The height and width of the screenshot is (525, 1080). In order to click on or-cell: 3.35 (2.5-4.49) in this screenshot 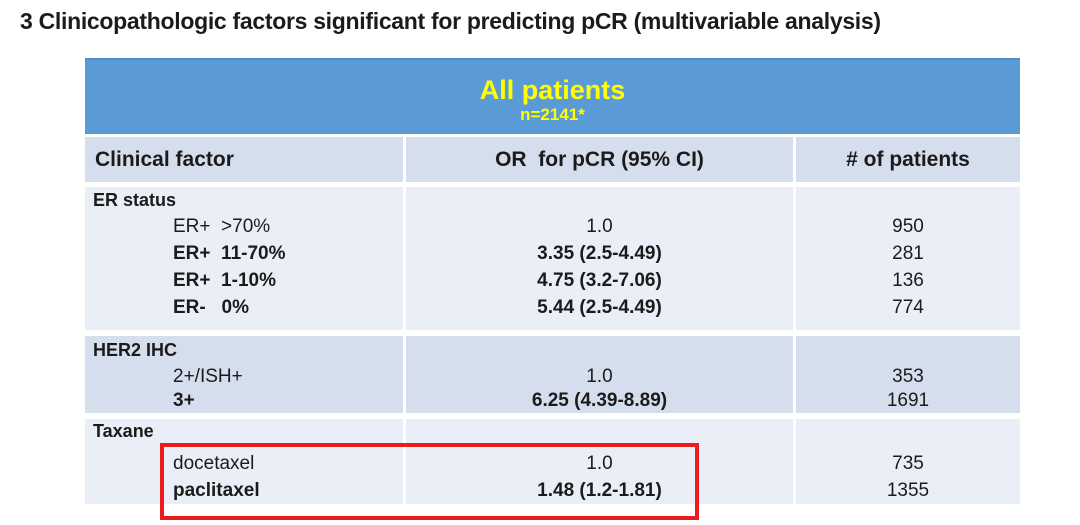, I will do `click(599, 253)`.